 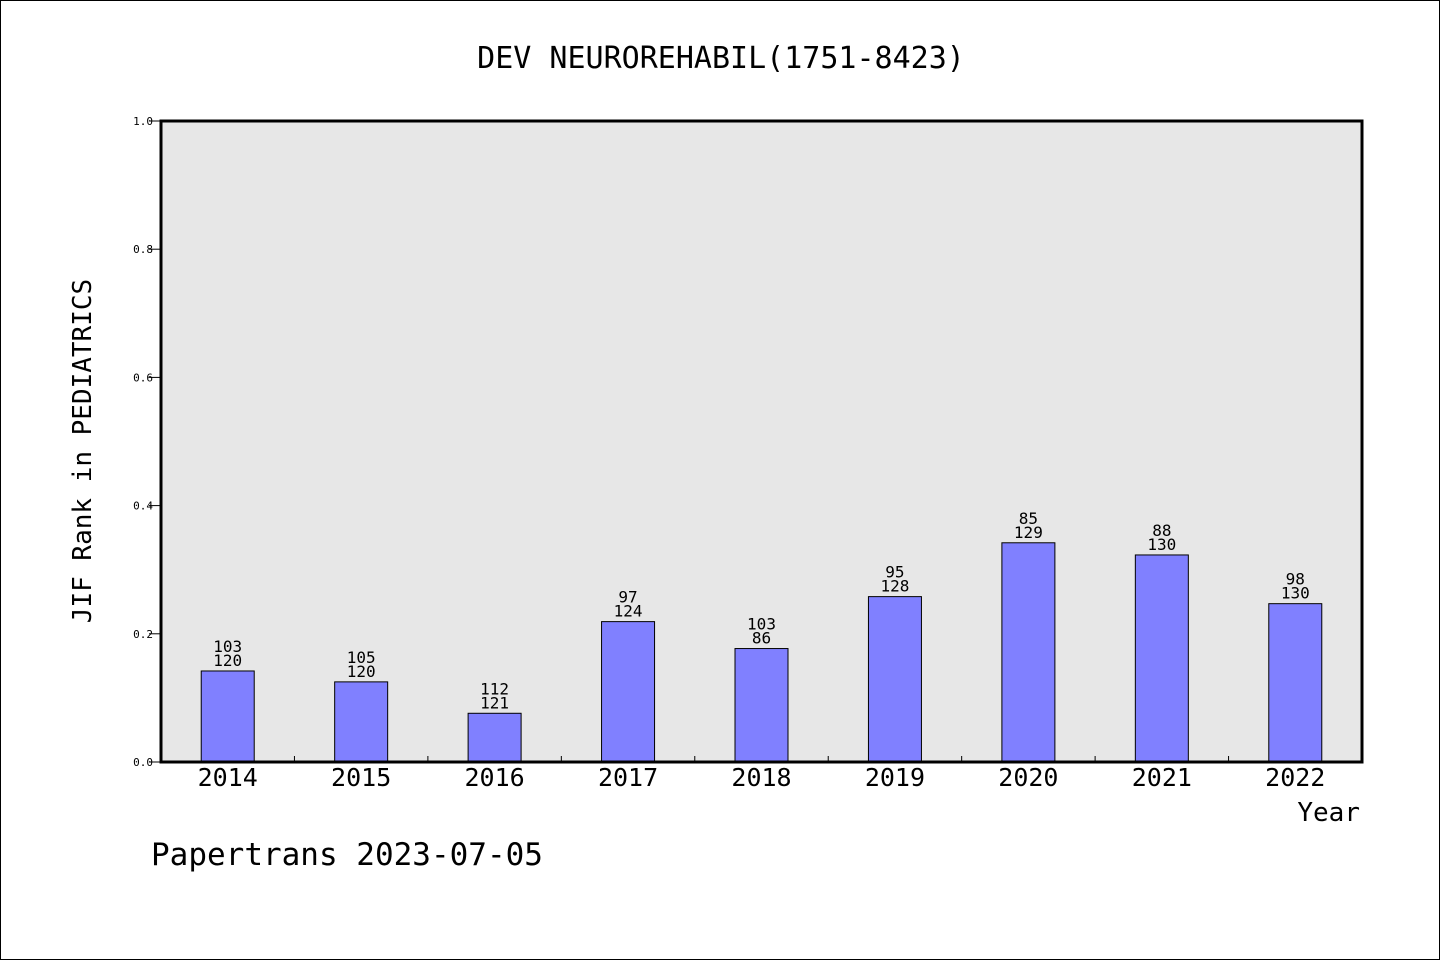 What do you see at coordinates (143, 634) in the screenshot?
I see `y-tick-label: 0.2` at bounding box center [143, 634].